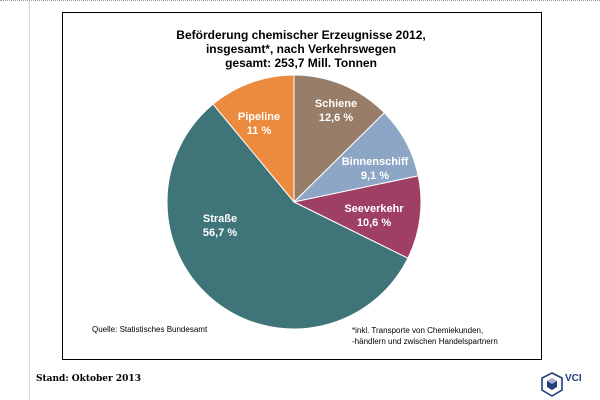 The image size is (600, 400). What do you see at coordinates (220, 219) in the screenshot?
I see `slice-label-name-stra-e: Straße` at bounding box center [220, 219].